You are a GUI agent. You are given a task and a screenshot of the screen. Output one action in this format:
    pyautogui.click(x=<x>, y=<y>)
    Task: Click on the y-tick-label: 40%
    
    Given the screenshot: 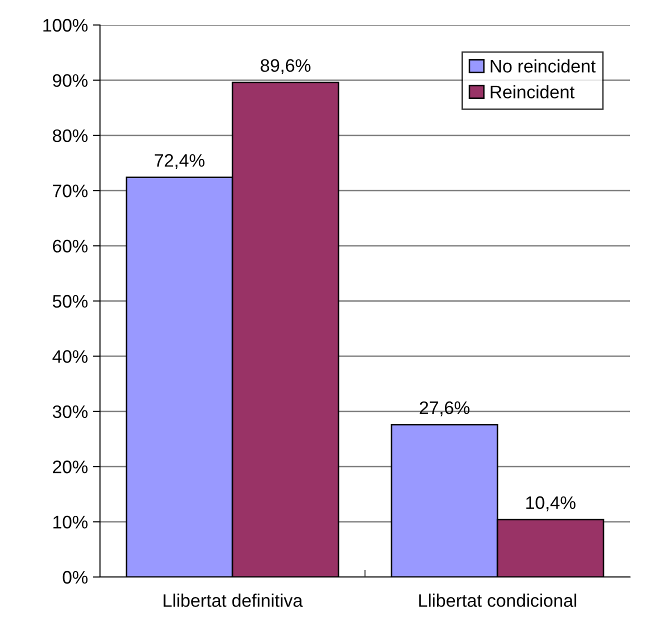 What is the action you would take?
    pyautogui.click(x=70, y=356)
    